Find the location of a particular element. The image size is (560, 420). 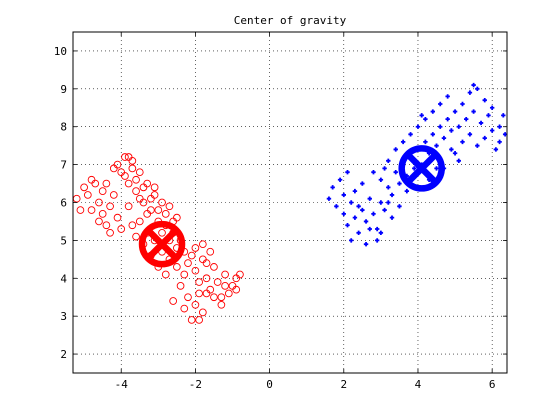

x-tick-label: 4 is located at coordinates (418, 384).